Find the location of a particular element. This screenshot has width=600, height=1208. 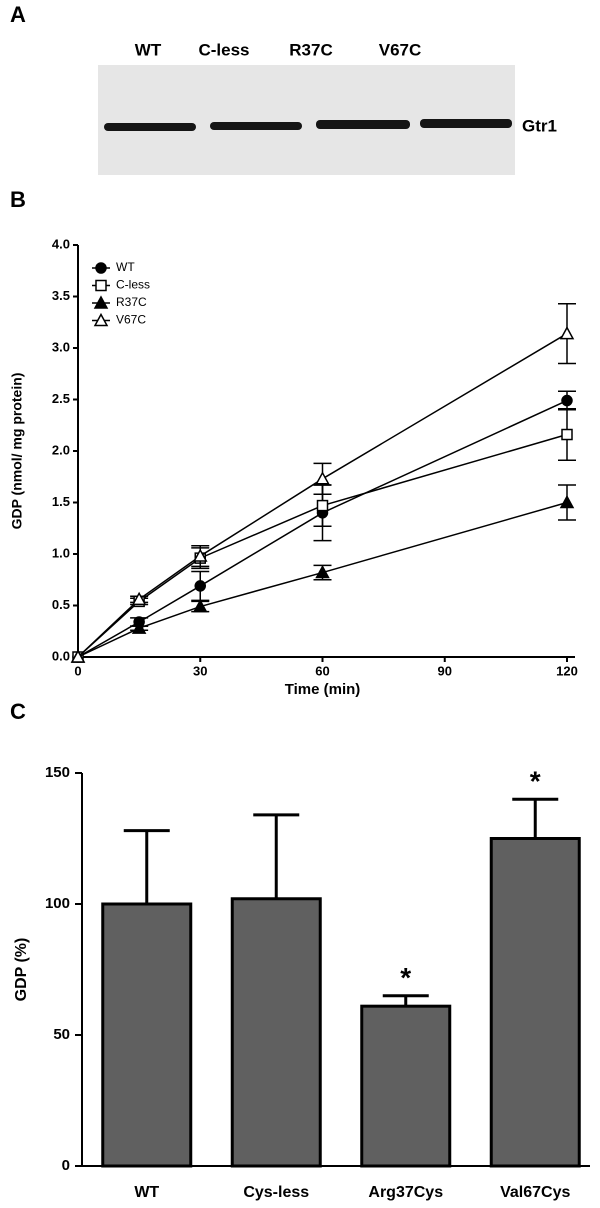

y-tick-label: 2.5 is located at coordinates (61, 398).